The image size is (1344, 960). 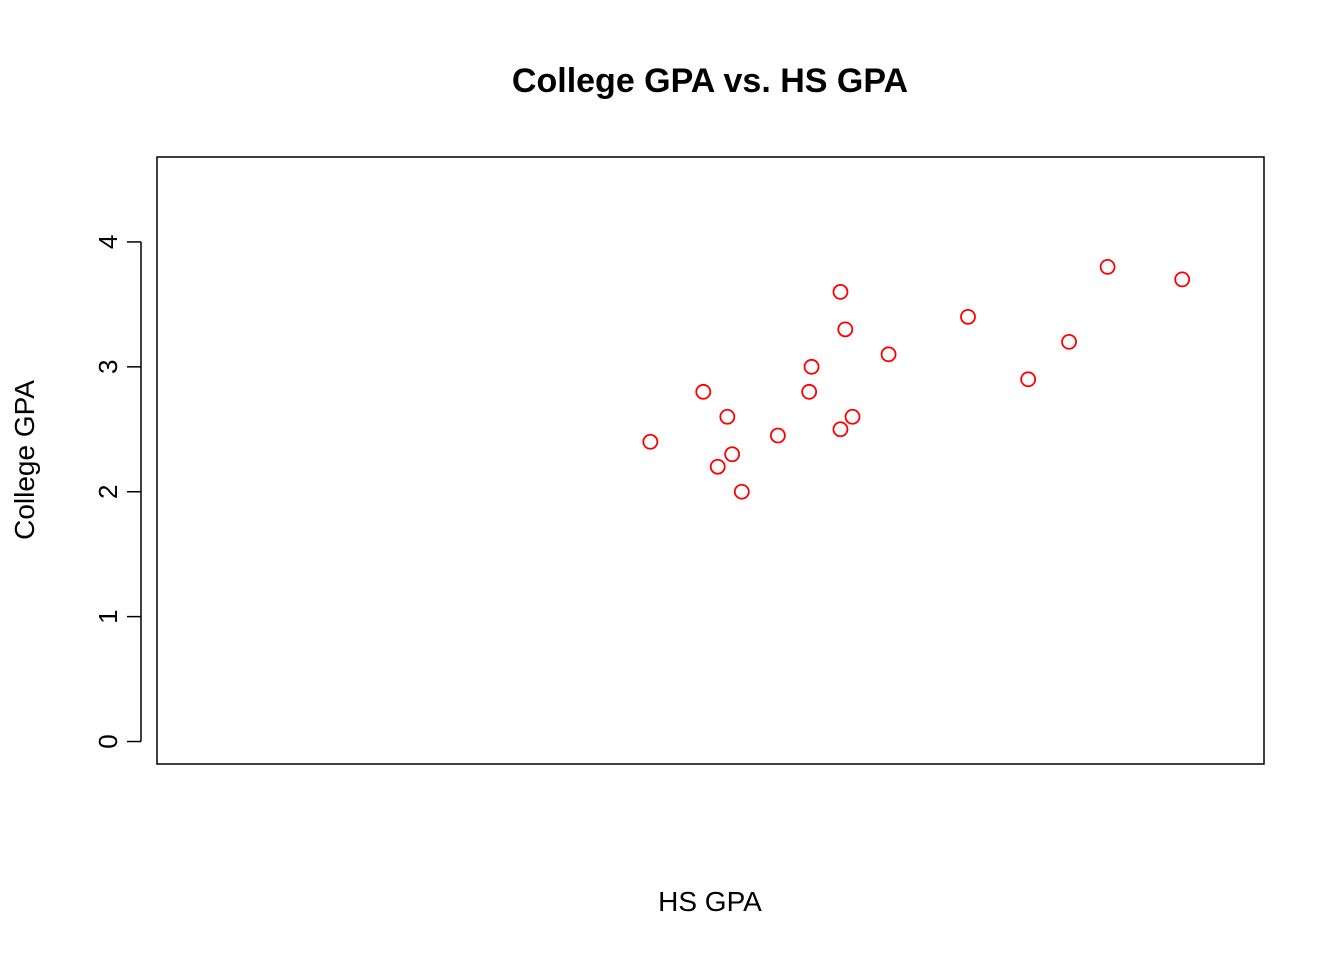 I want to click on data-points, so click(x=916, y=379).